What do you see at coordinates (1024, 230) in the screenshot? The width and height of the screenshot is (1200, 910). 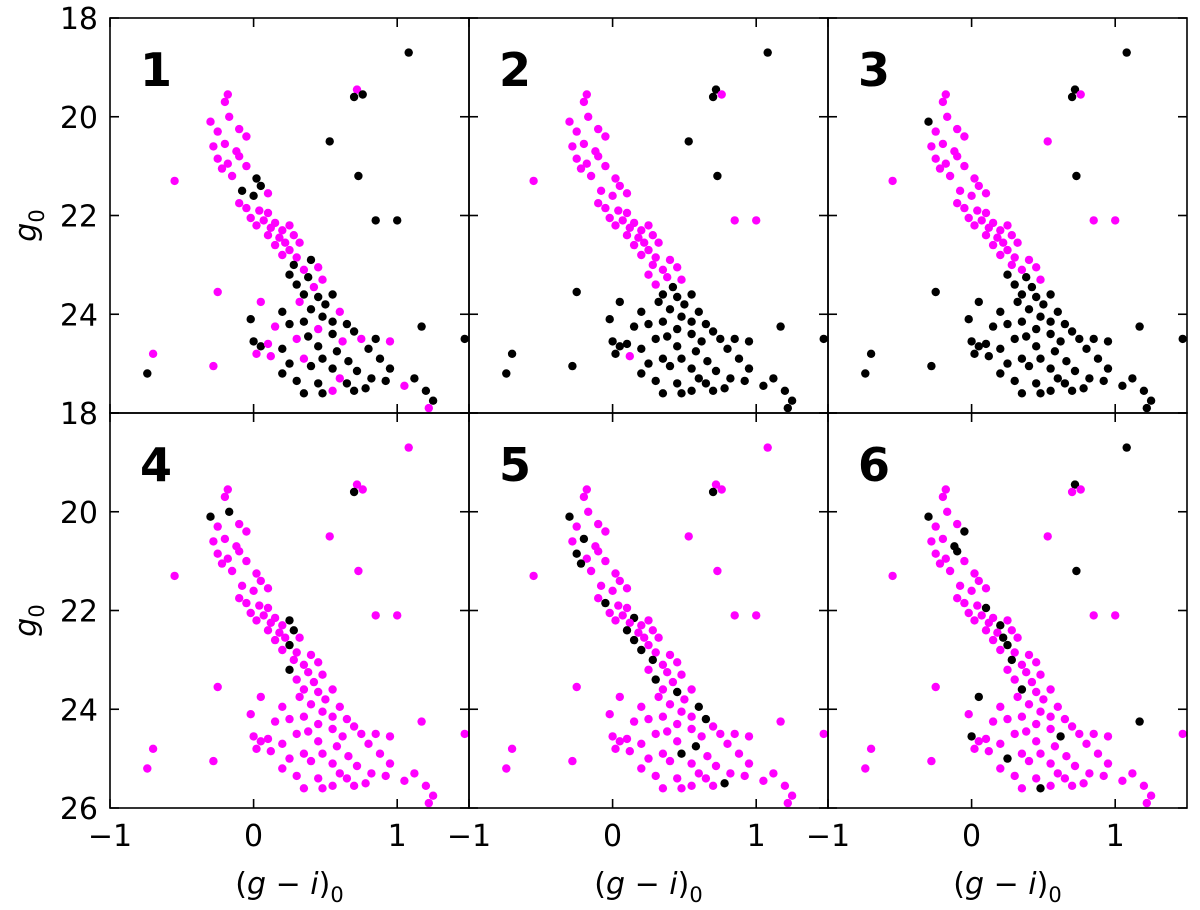 I see `panel-3-points` at bounding box center [1024, 230].